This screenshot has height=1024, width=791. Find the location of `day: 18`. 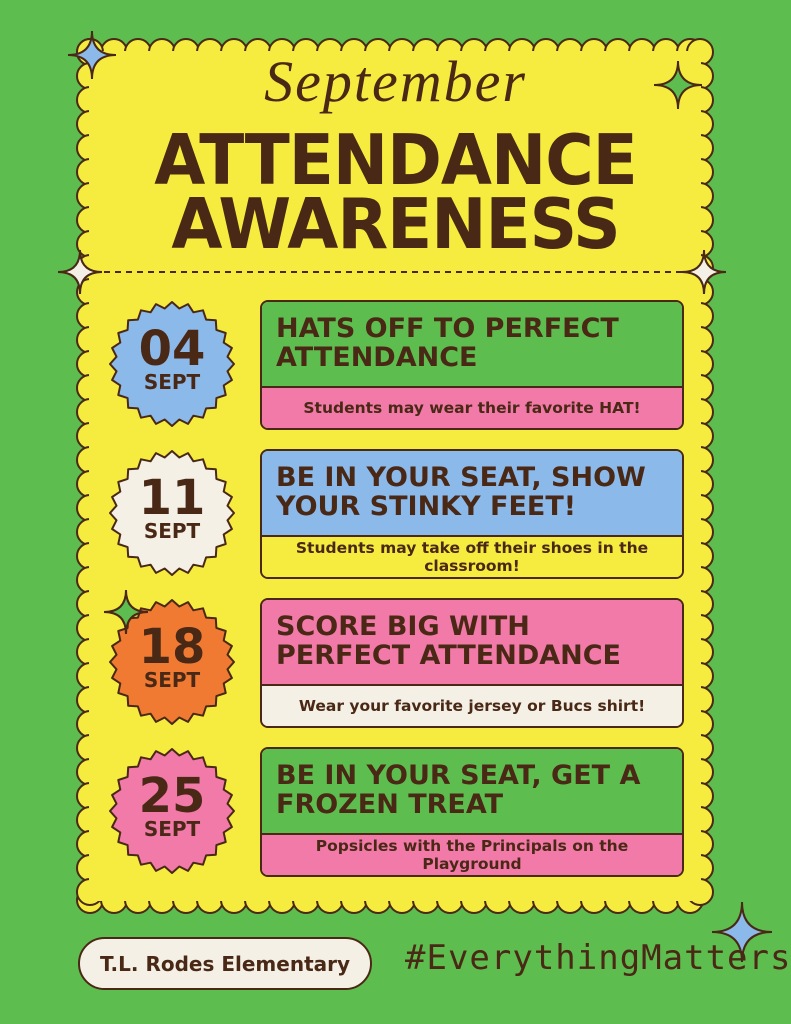

day: 18 is located at coordinates (172, 647).